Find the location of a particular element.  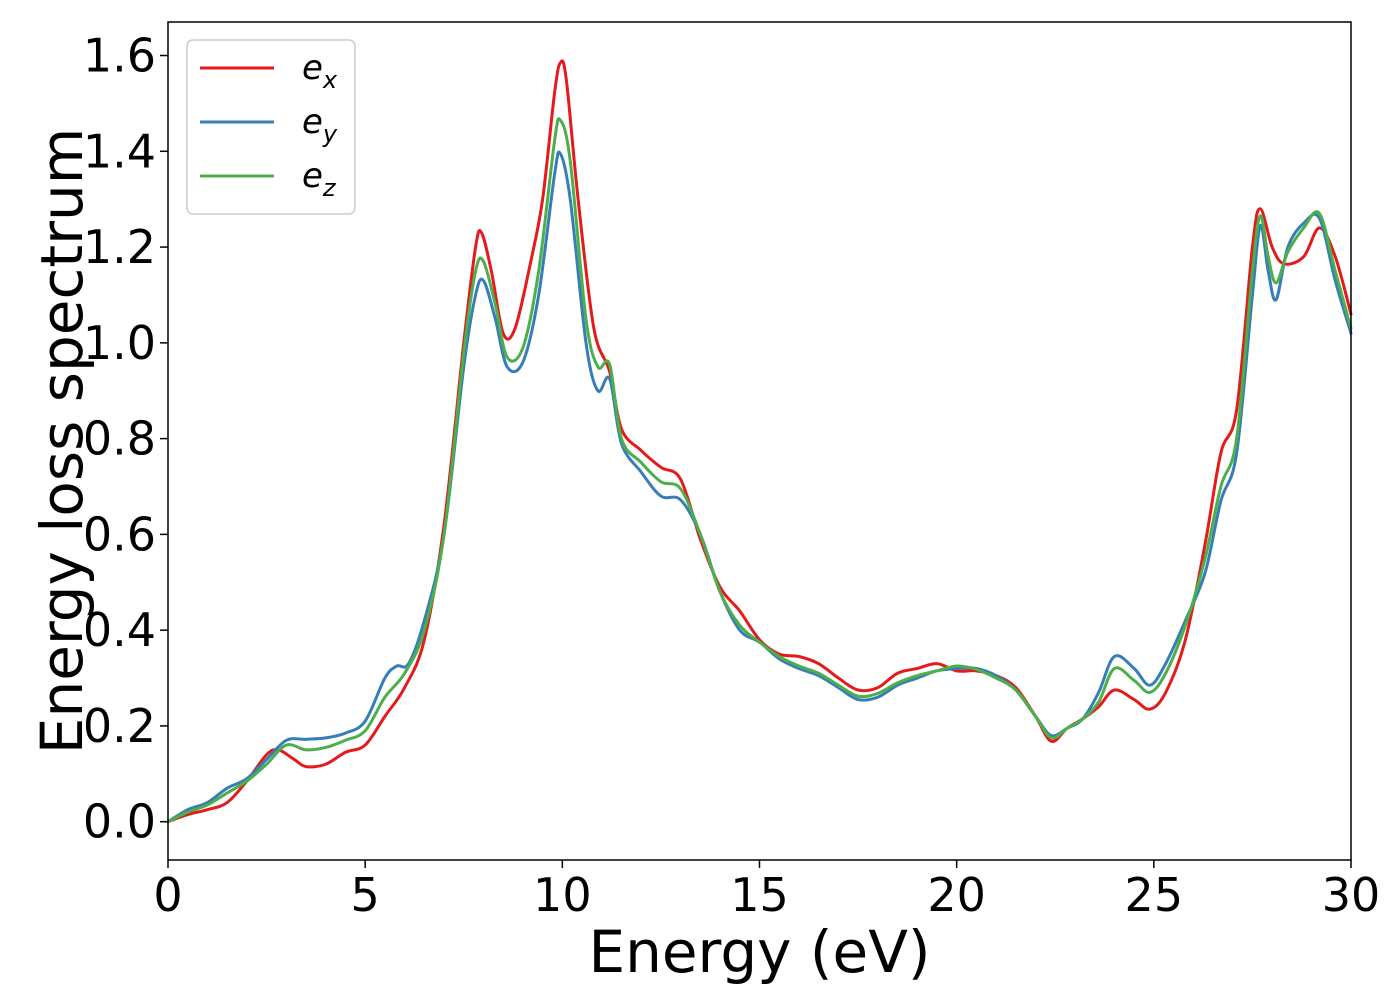

y-tick-label: 0.6 is located at coordinates (119, 534).